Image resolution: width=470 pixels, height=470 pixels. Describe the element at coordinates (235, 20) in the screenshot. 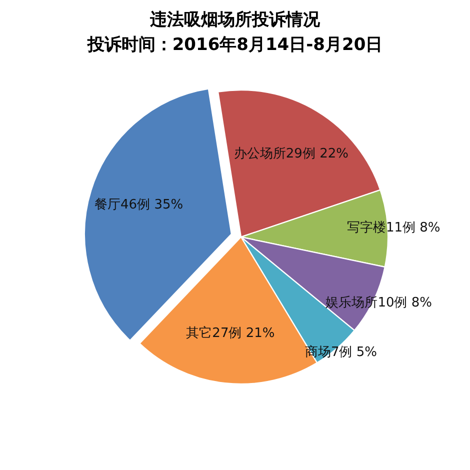

I see `chart-title: 违法吸烟场所投诉情况` at that location.